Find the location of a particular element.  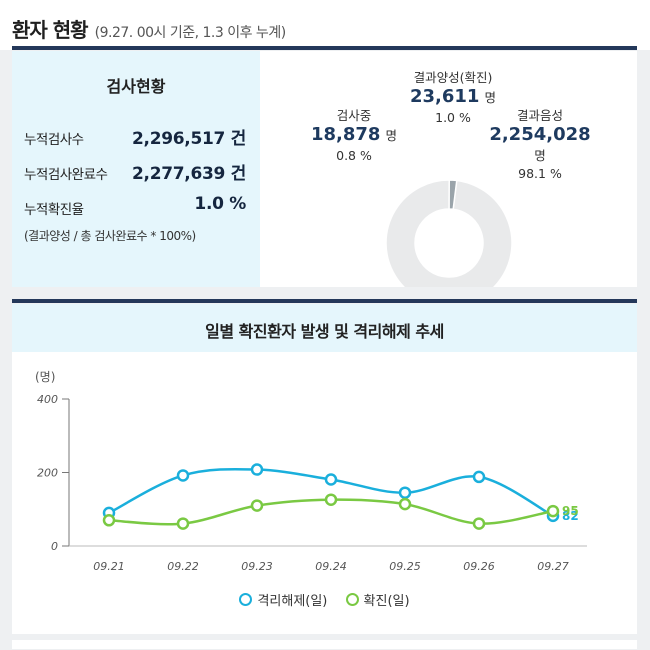

x-tick-label: 09.22 is located at coordinates (183, 566).